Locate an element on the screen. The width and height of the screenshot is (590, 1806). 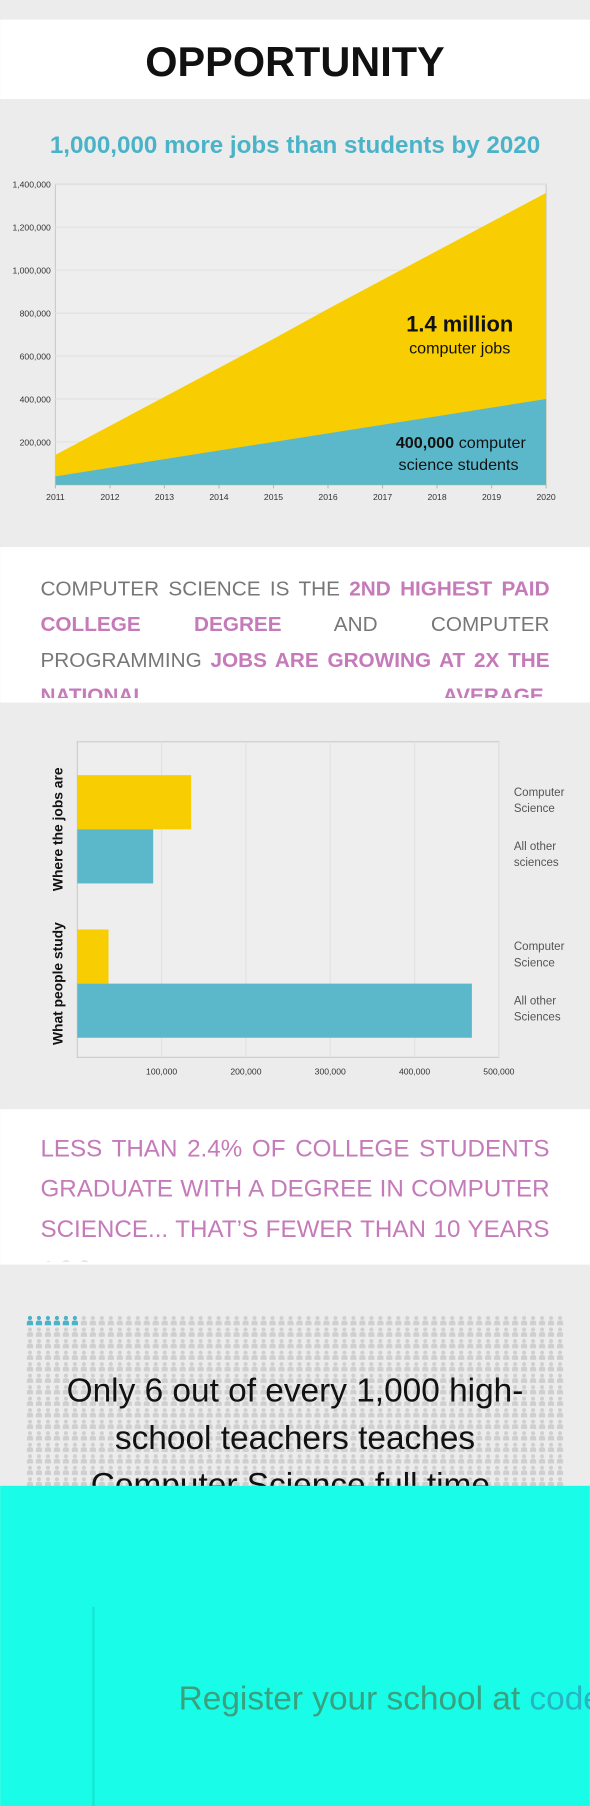
group-label: Where the jobs are is located at coordinates (57, 829).